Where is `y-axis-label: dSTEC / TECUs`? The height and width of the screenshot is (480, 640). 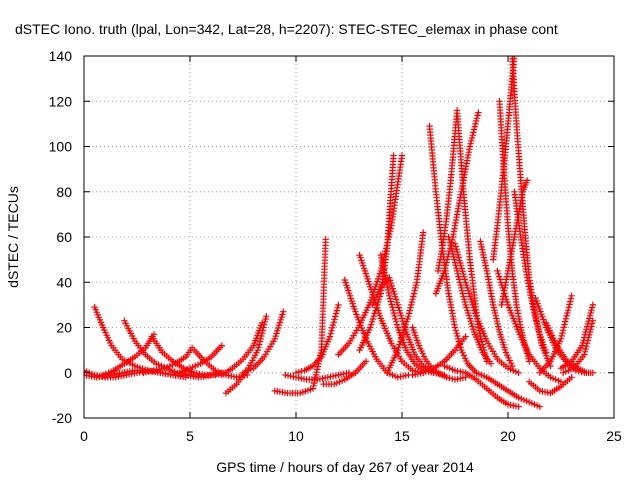
y-axis-label: dSTEC / TECUs is located at coordinates (13, 237).